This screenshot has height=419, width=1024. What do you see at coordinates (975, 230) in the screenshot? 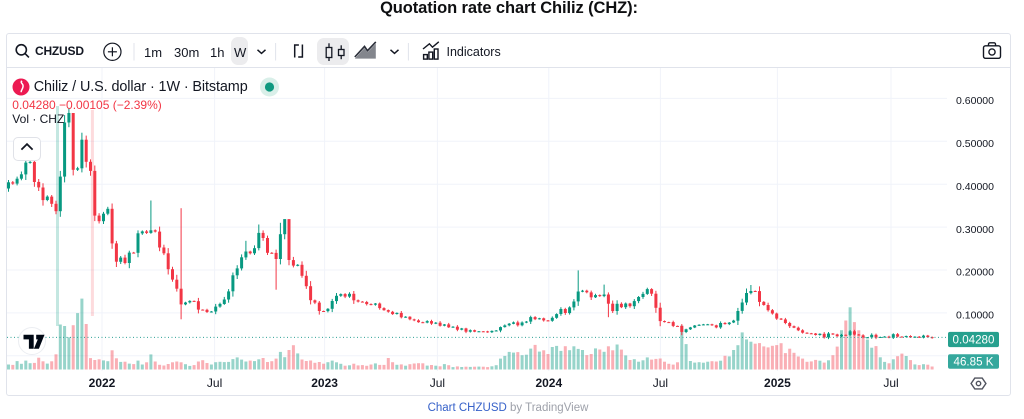
I see `svg-text: 0.30000` at bounding box center [975, 230].